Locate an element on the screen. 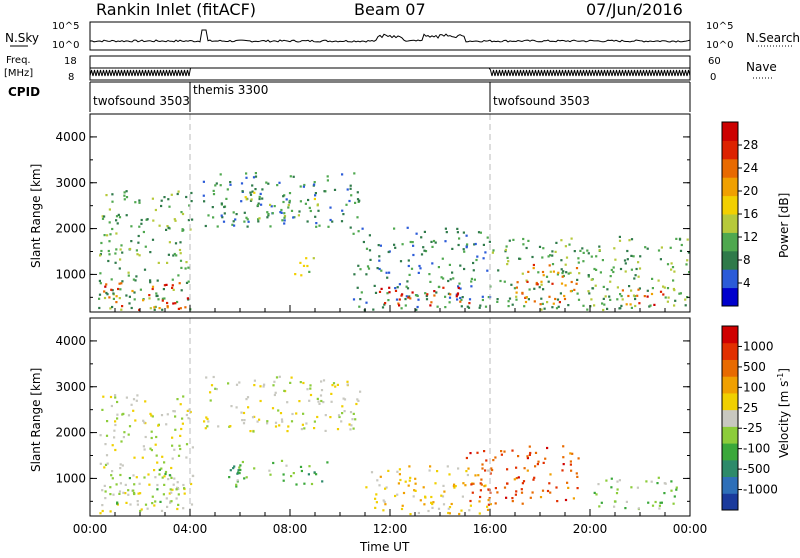  colorbar-tick-label: 20 is located at coordinates (750, 191).